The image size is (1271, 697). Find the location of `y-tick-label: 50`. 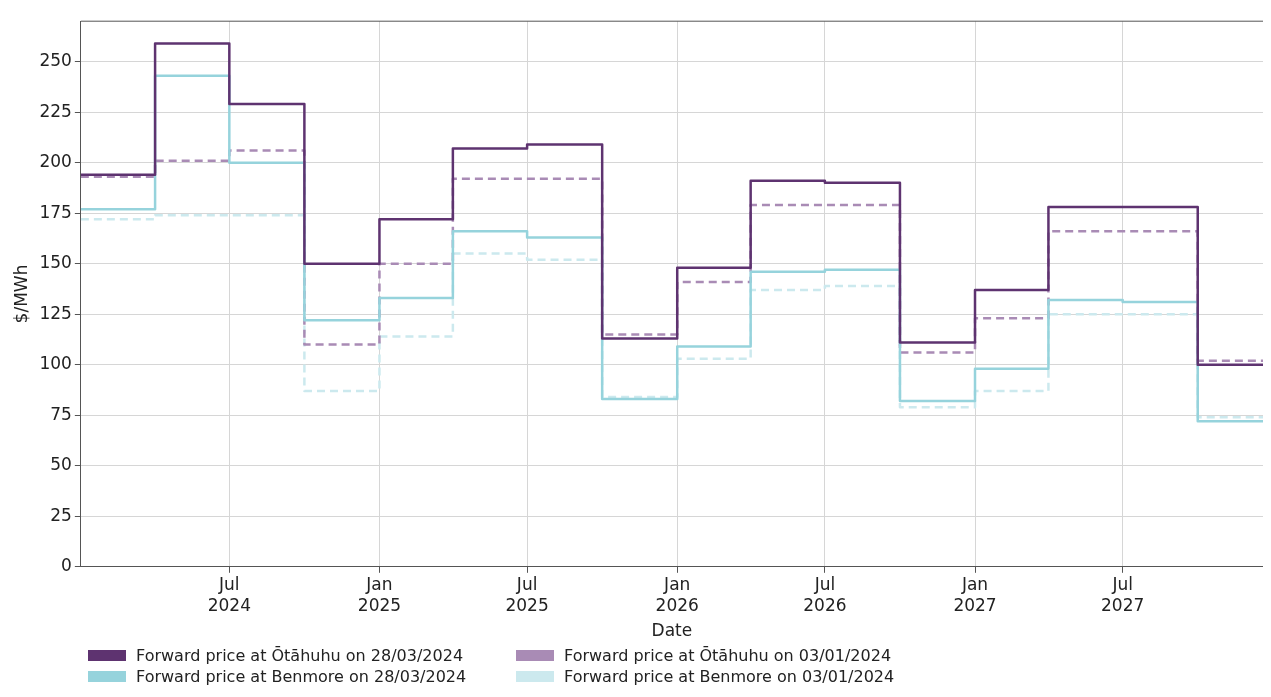

y-tick-label: 50 is located at coordinates (61, 464).